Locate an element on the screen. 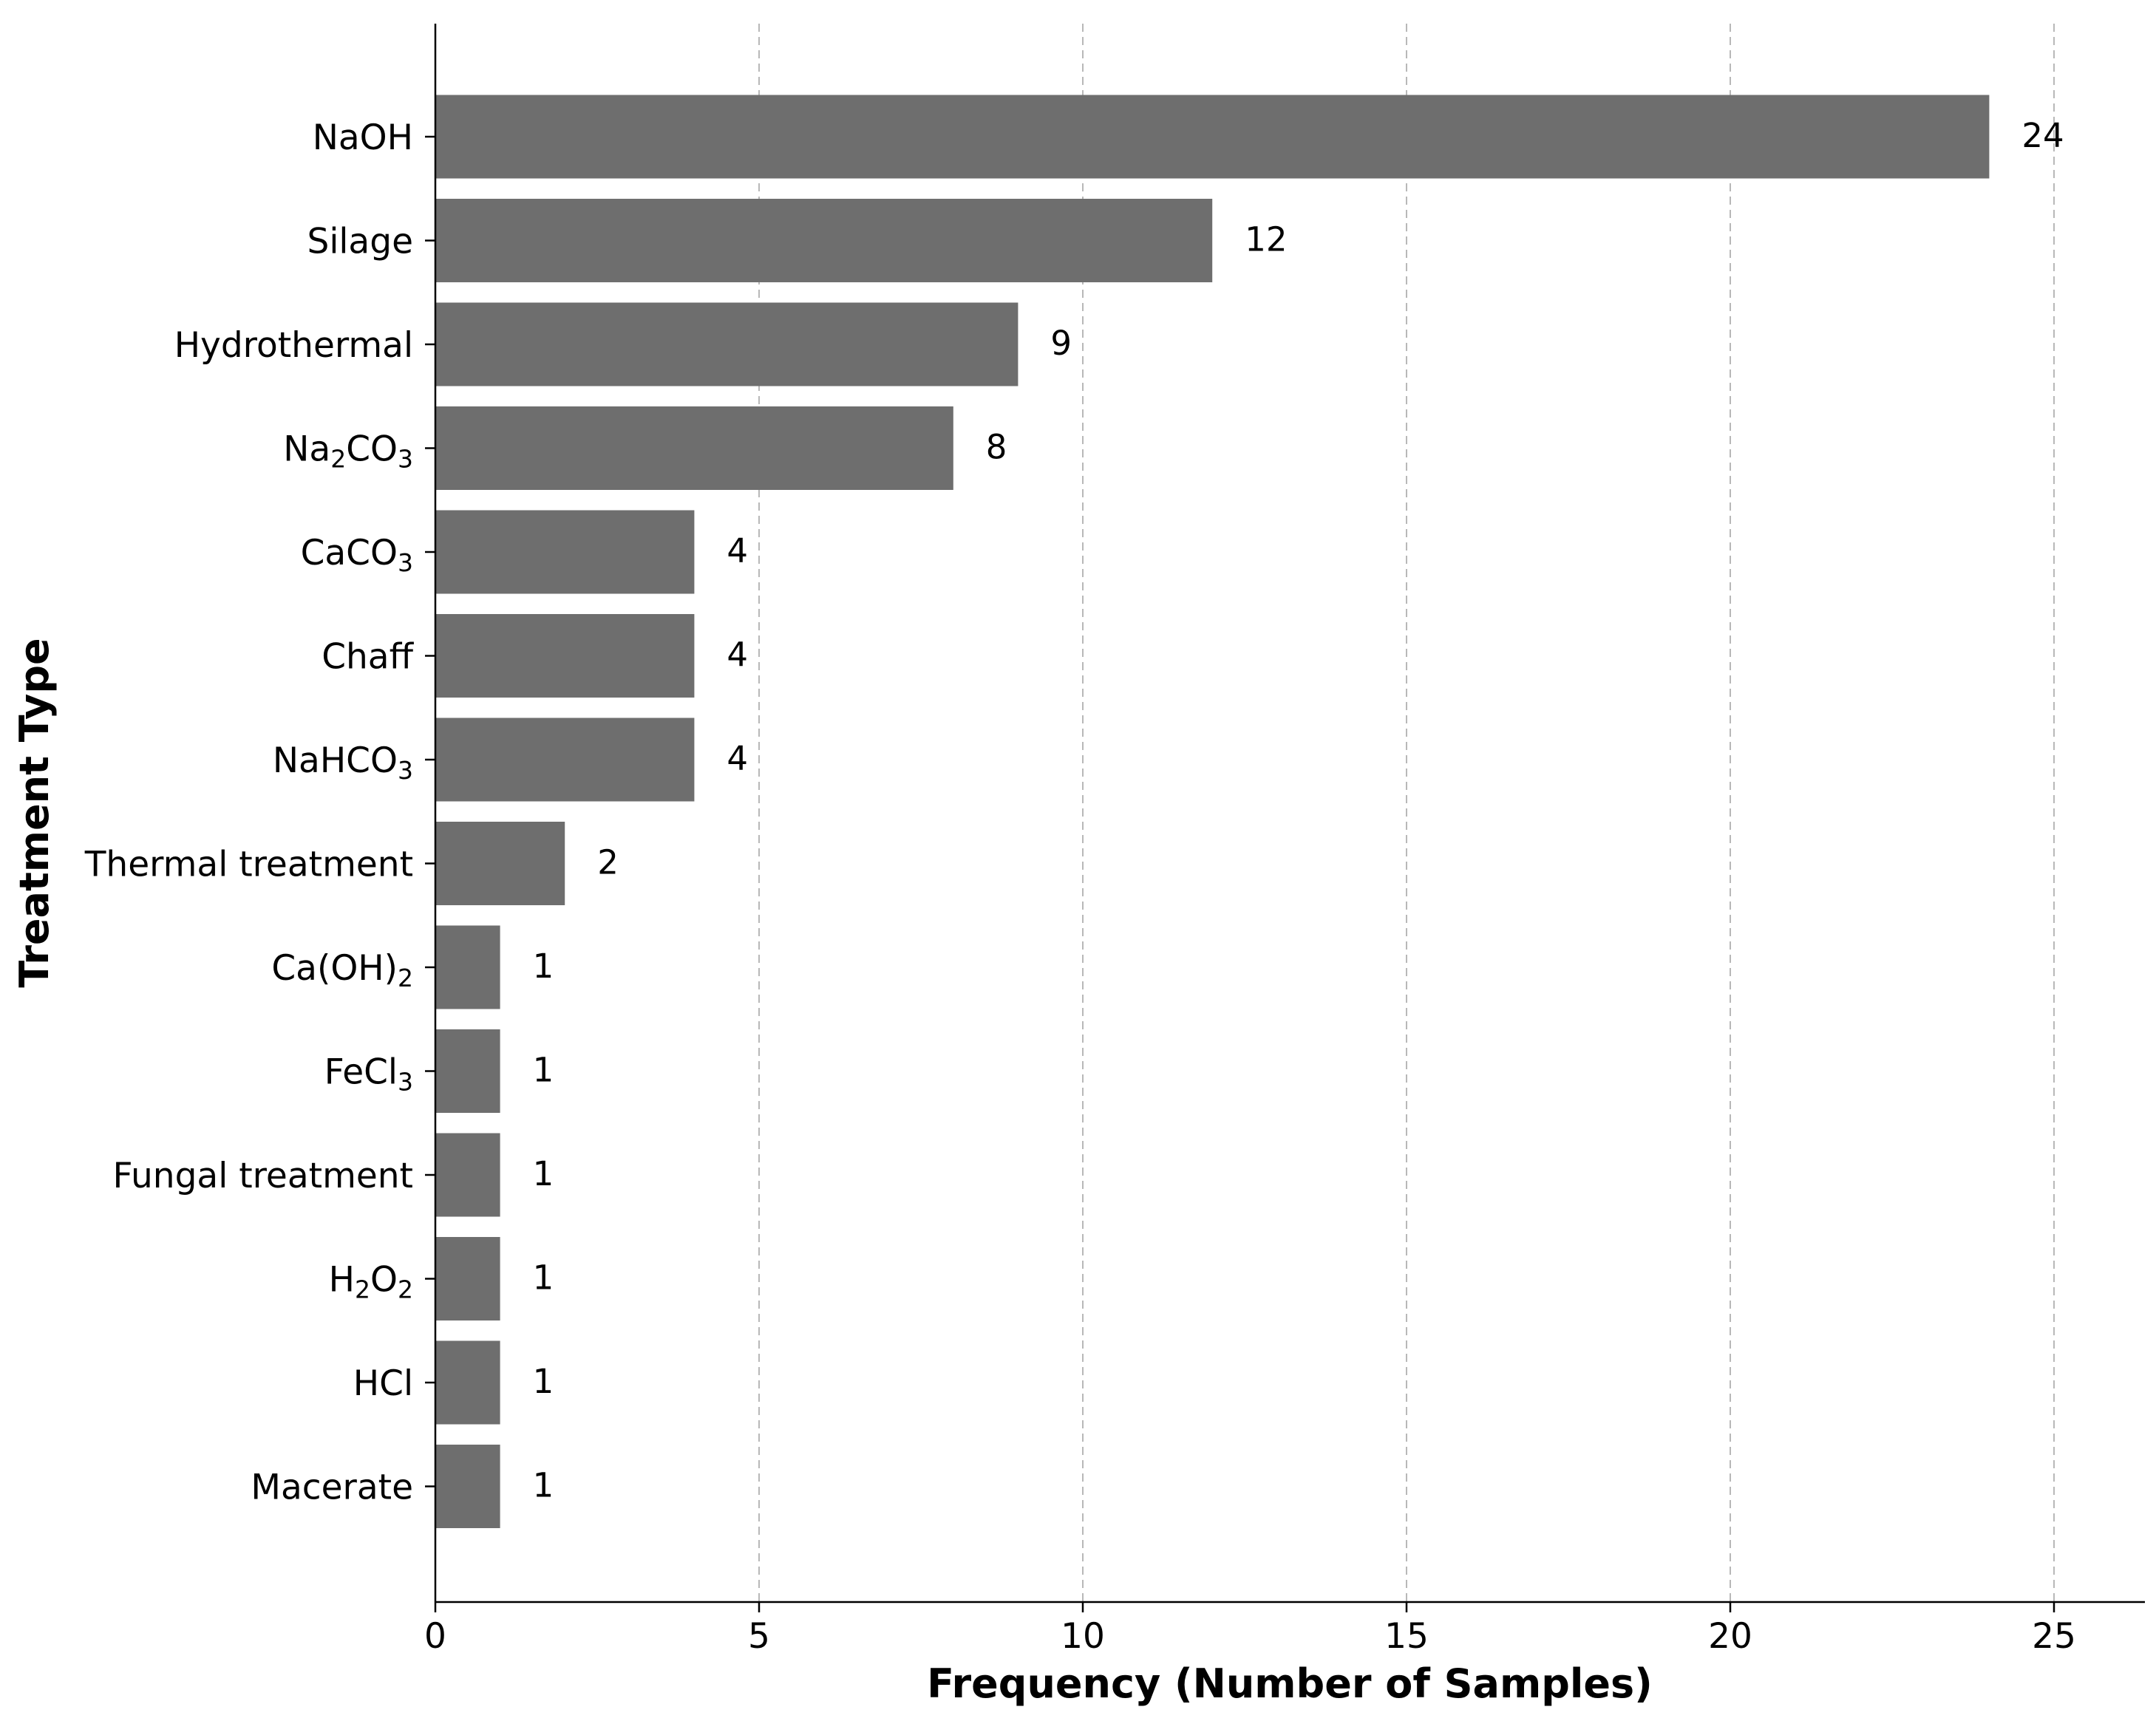 The image size is (2156, 1721). y-tick-label: Ca(OH)2 is located at coordinates (342, 970).